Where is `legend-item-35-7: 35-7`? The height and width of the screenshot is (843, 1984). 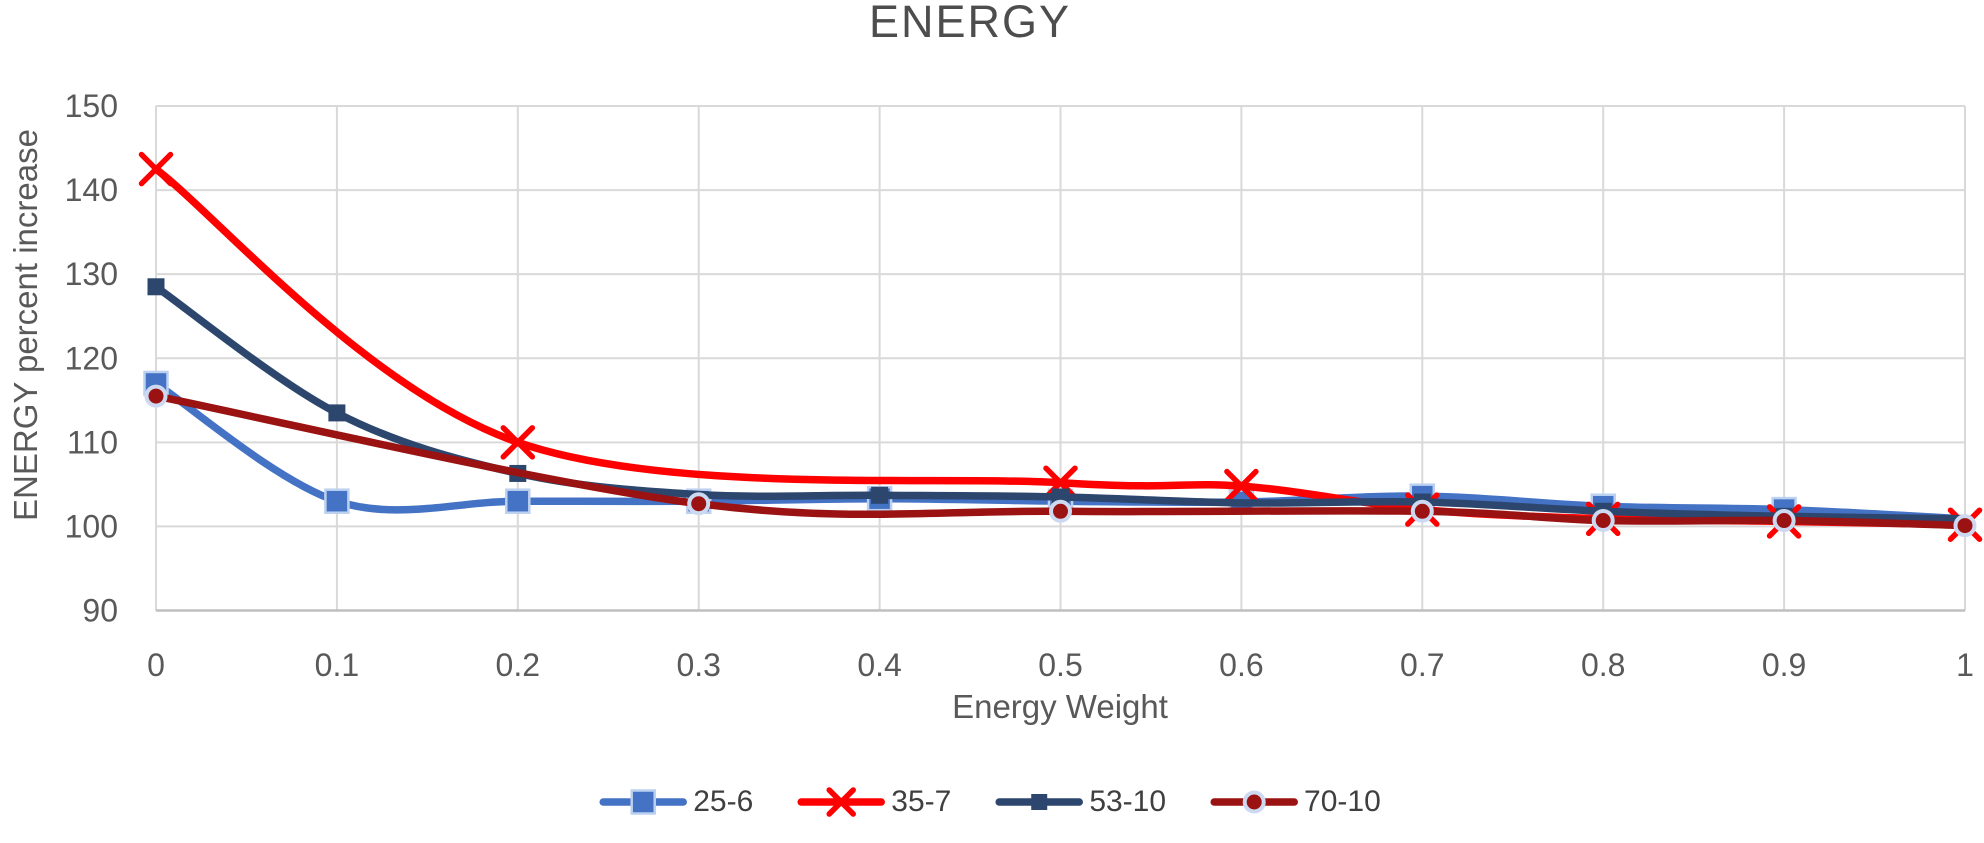
legend-item-35-7: 35-7 is located at coordinates (874, 802).